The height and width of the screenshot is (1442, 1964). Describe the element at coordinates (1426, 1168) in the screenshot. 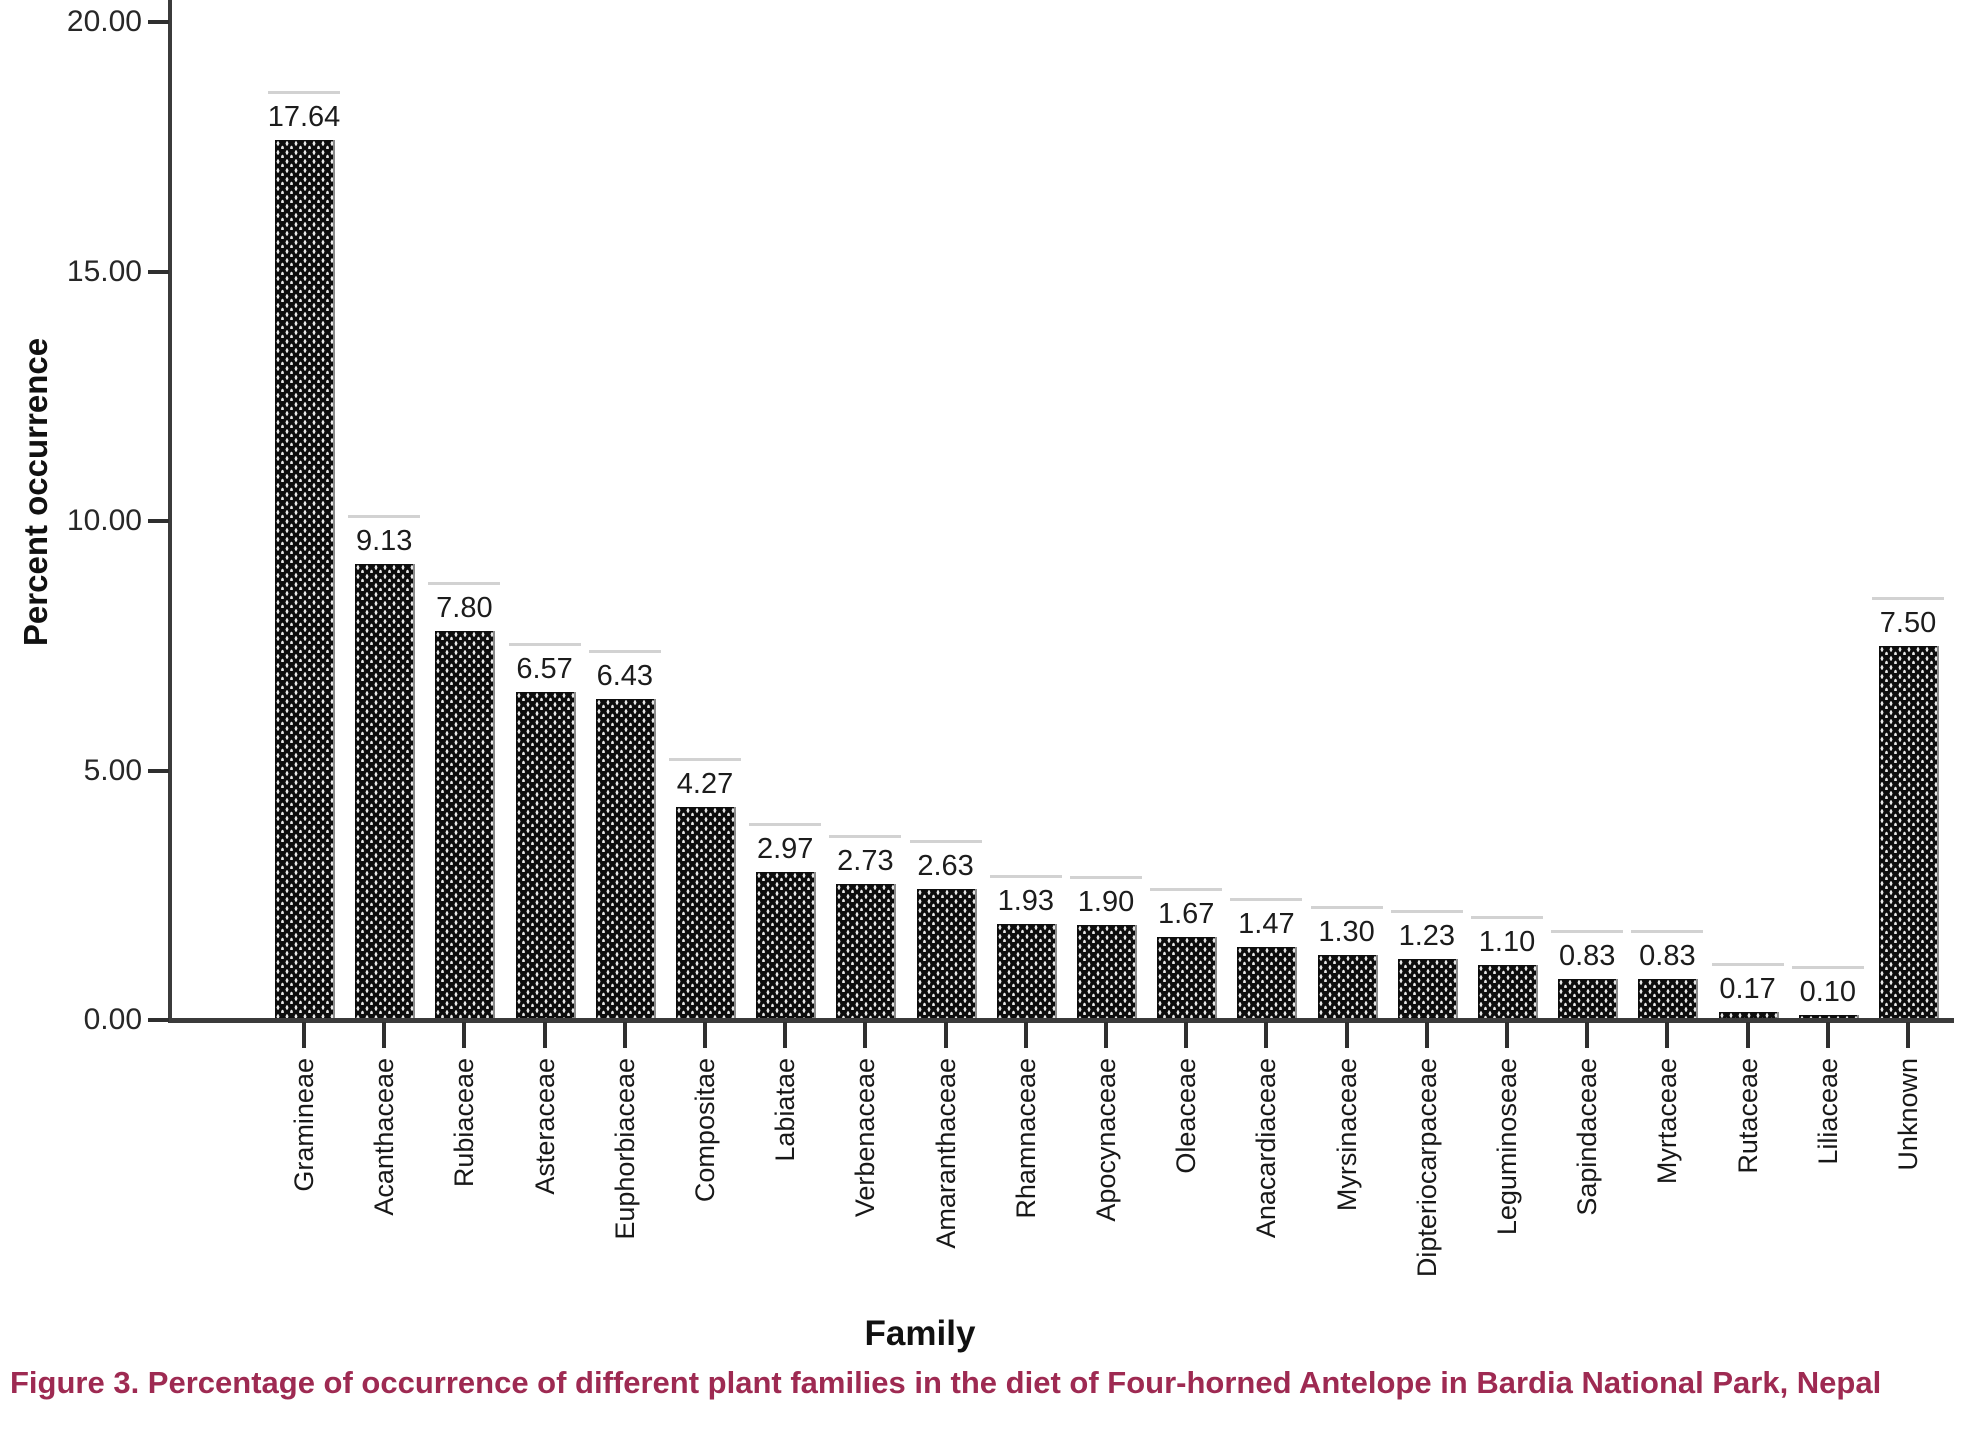

I see `category-label-text: Dipteriocarpaceae` at that location.